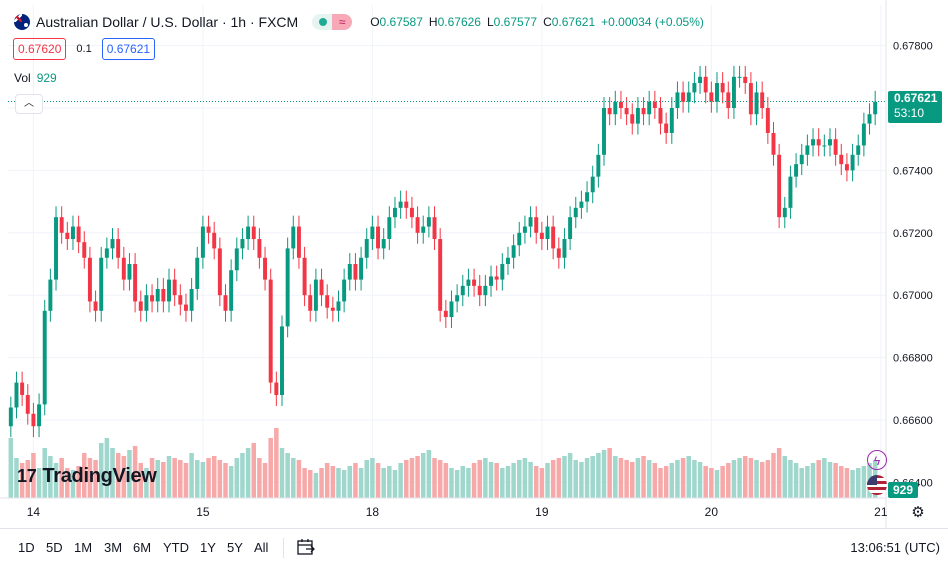  I want to click on calendar-goto-icon, so click(306, 547).